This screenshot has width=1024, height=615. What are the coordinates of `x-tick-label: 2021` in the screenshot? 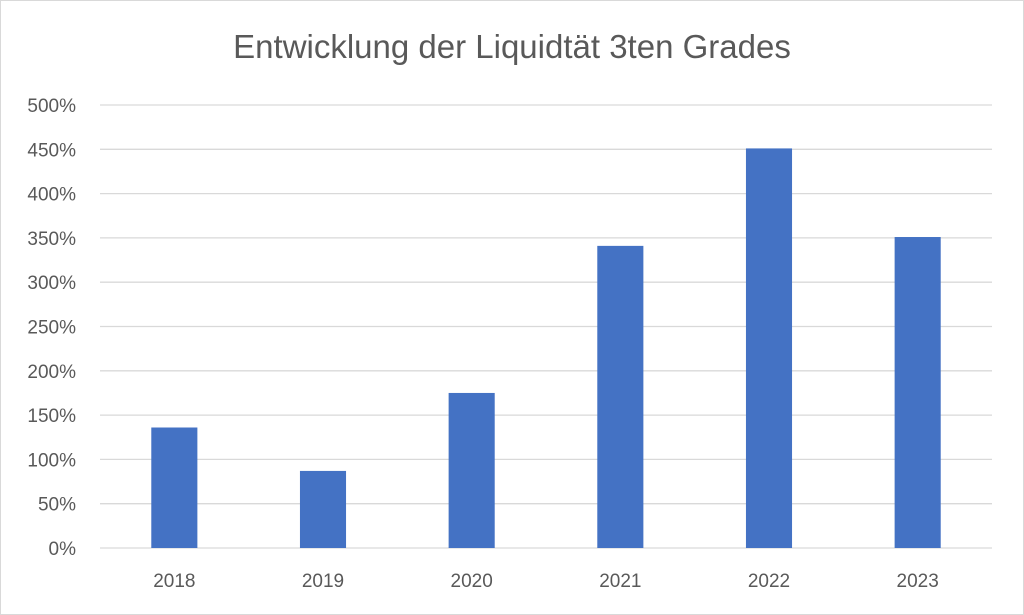 It's located at (620, 581).